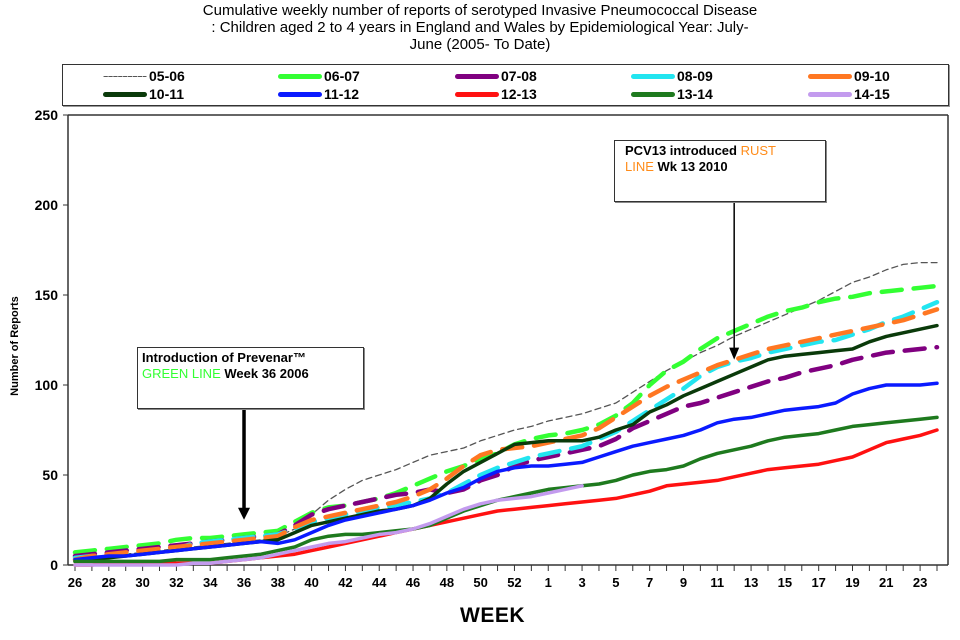 This screenshot has height=640, width=960. I want to click on x-tick-label: 30, so click(142, 582).